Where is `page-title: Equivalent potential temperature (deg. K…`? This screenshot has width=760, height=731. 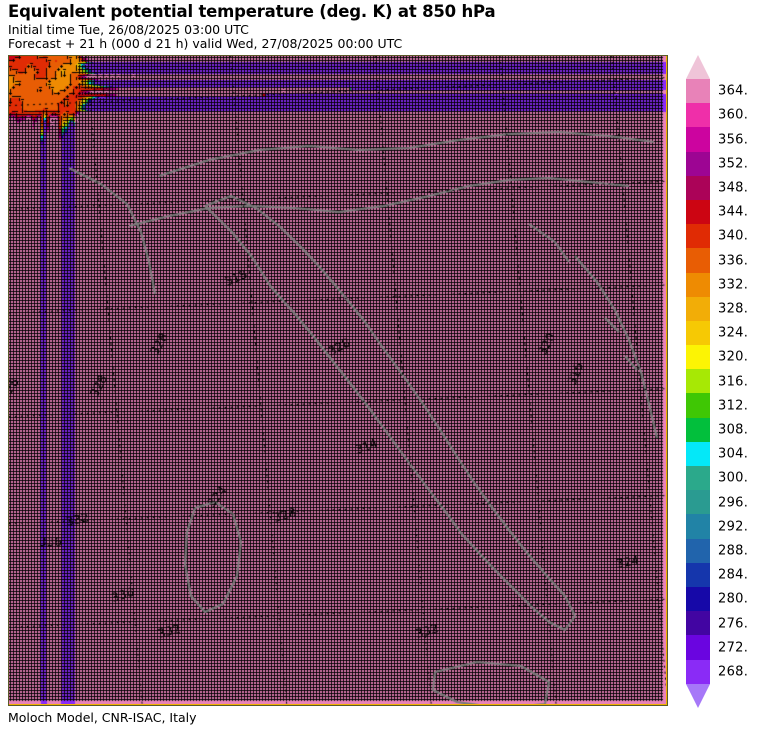
page-title: Equivalent potential temperature (deg. K… is located at coordinates (252, 11).